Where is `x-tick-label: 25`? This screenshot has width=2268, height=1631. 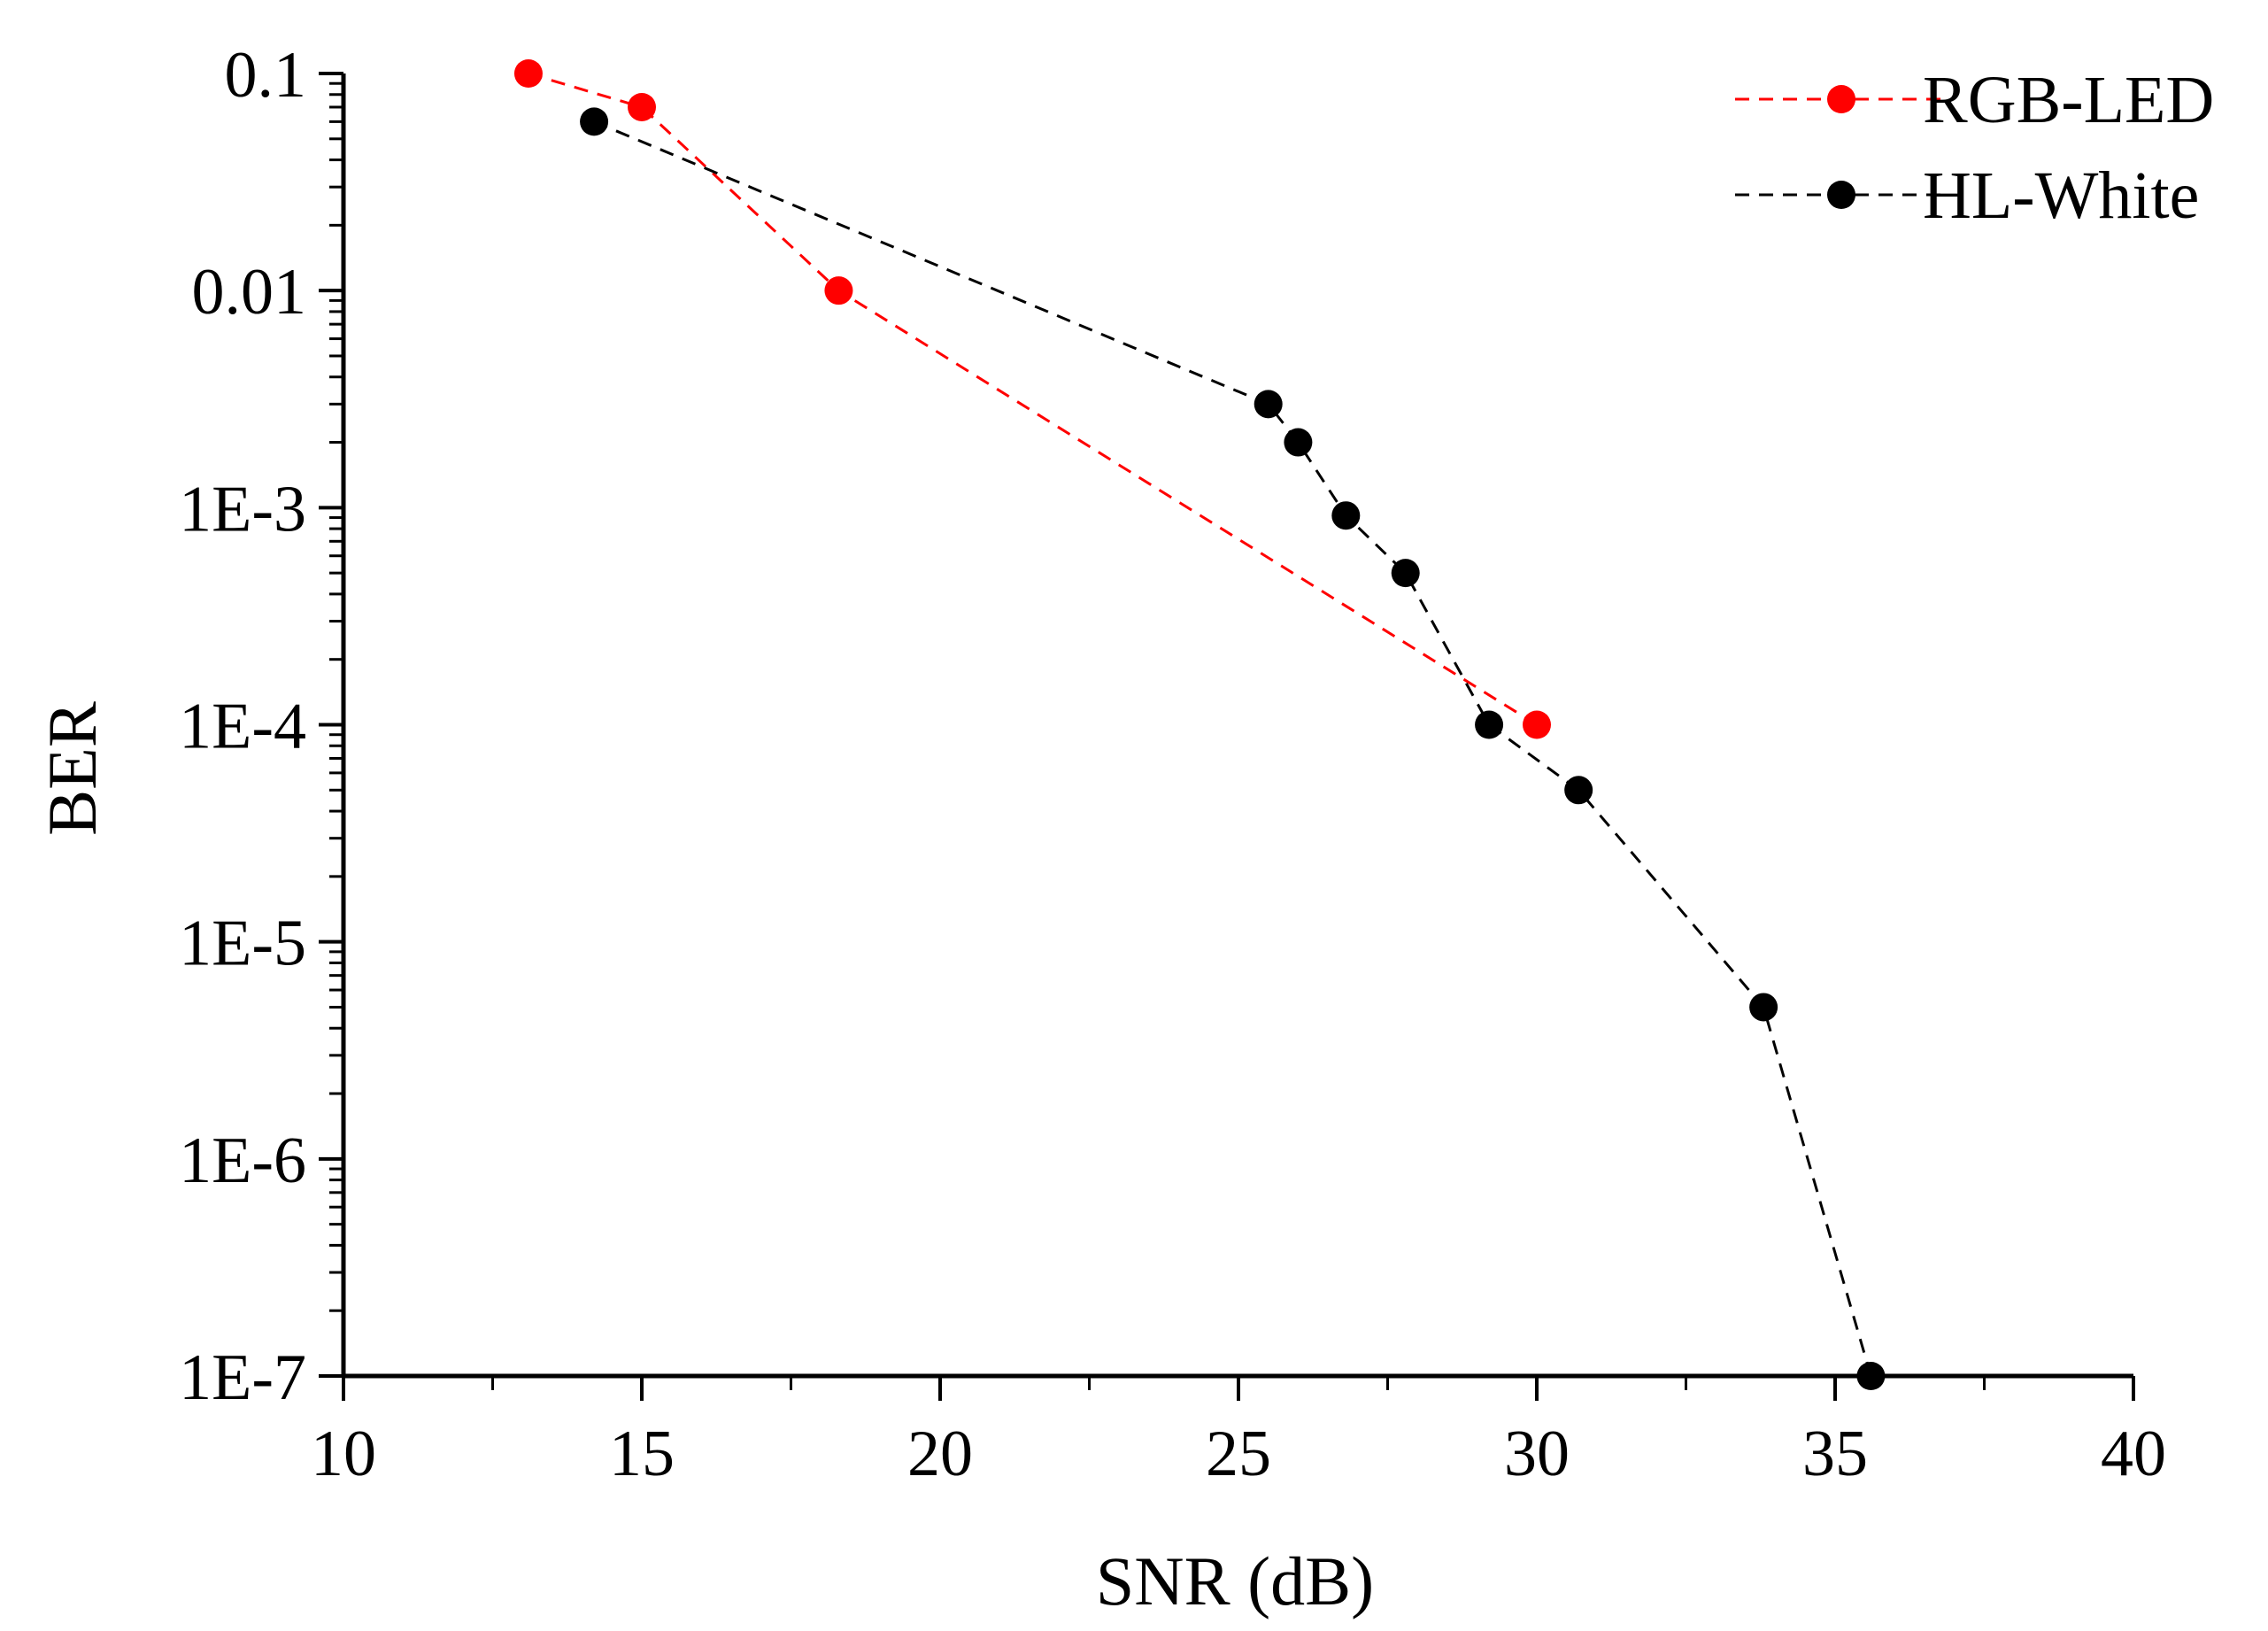
x-tick-label: 25 is located at coordinates (1238, 1454).